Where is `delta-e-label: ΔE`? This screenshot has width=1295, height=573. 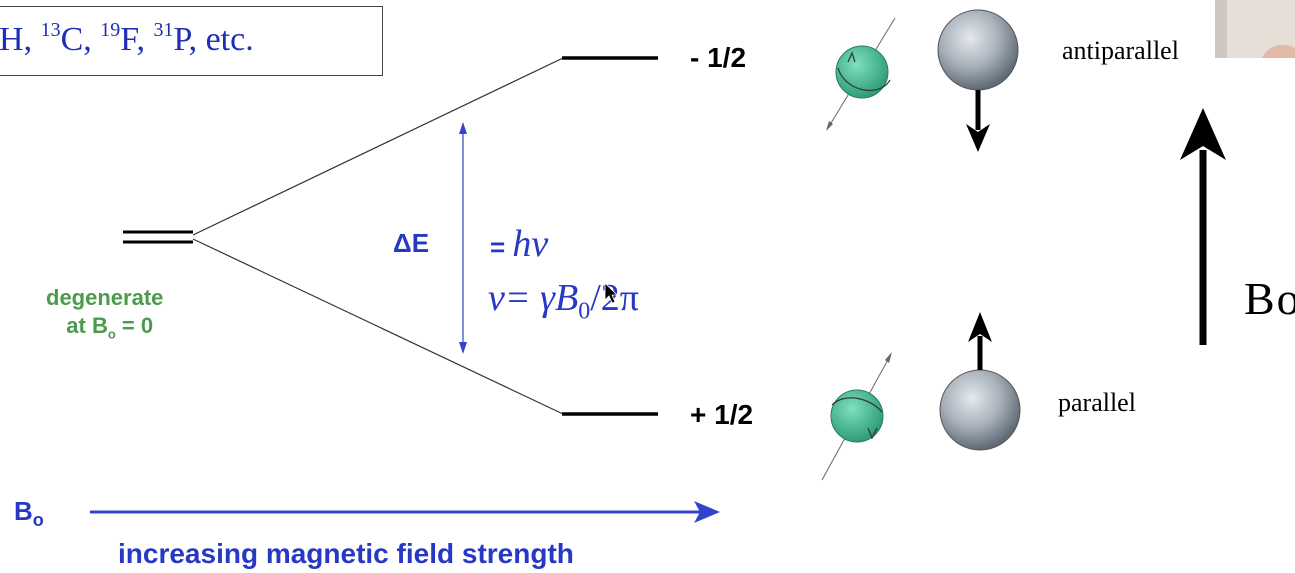 delta-e-label: ΔE is located at coordinates (411, 243).